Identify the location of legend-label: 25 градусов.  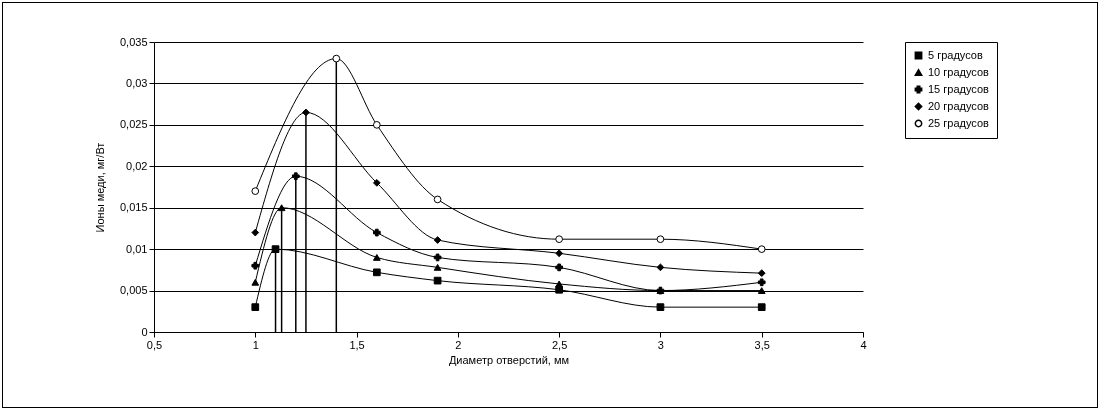
(959, 122).